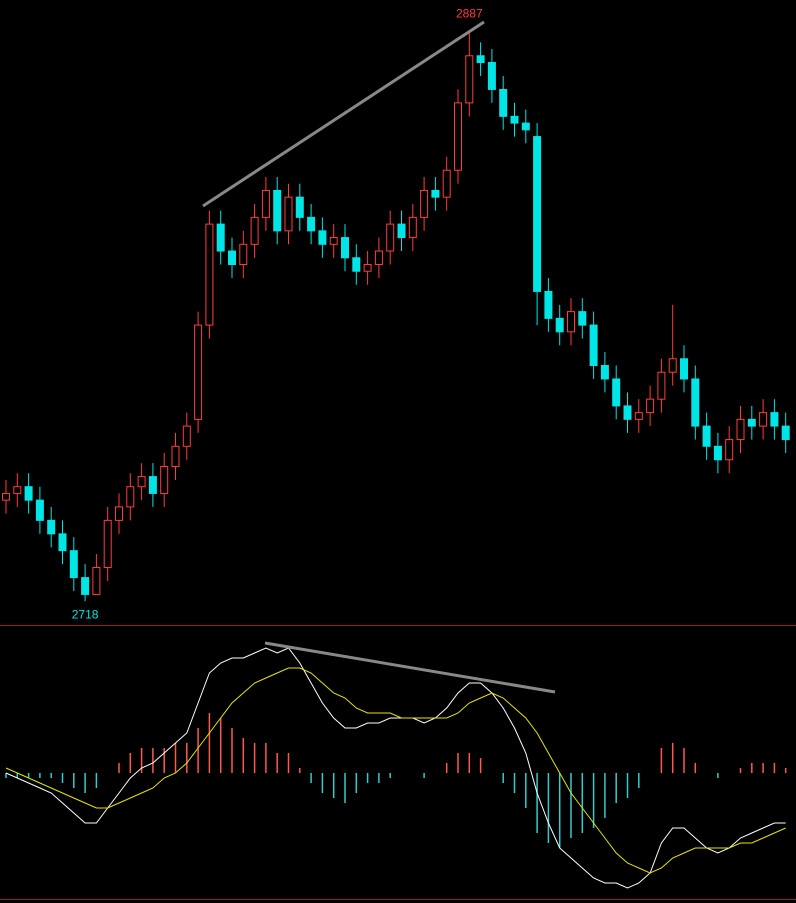  I want to click on low-label: 2718, so click(85, 614).